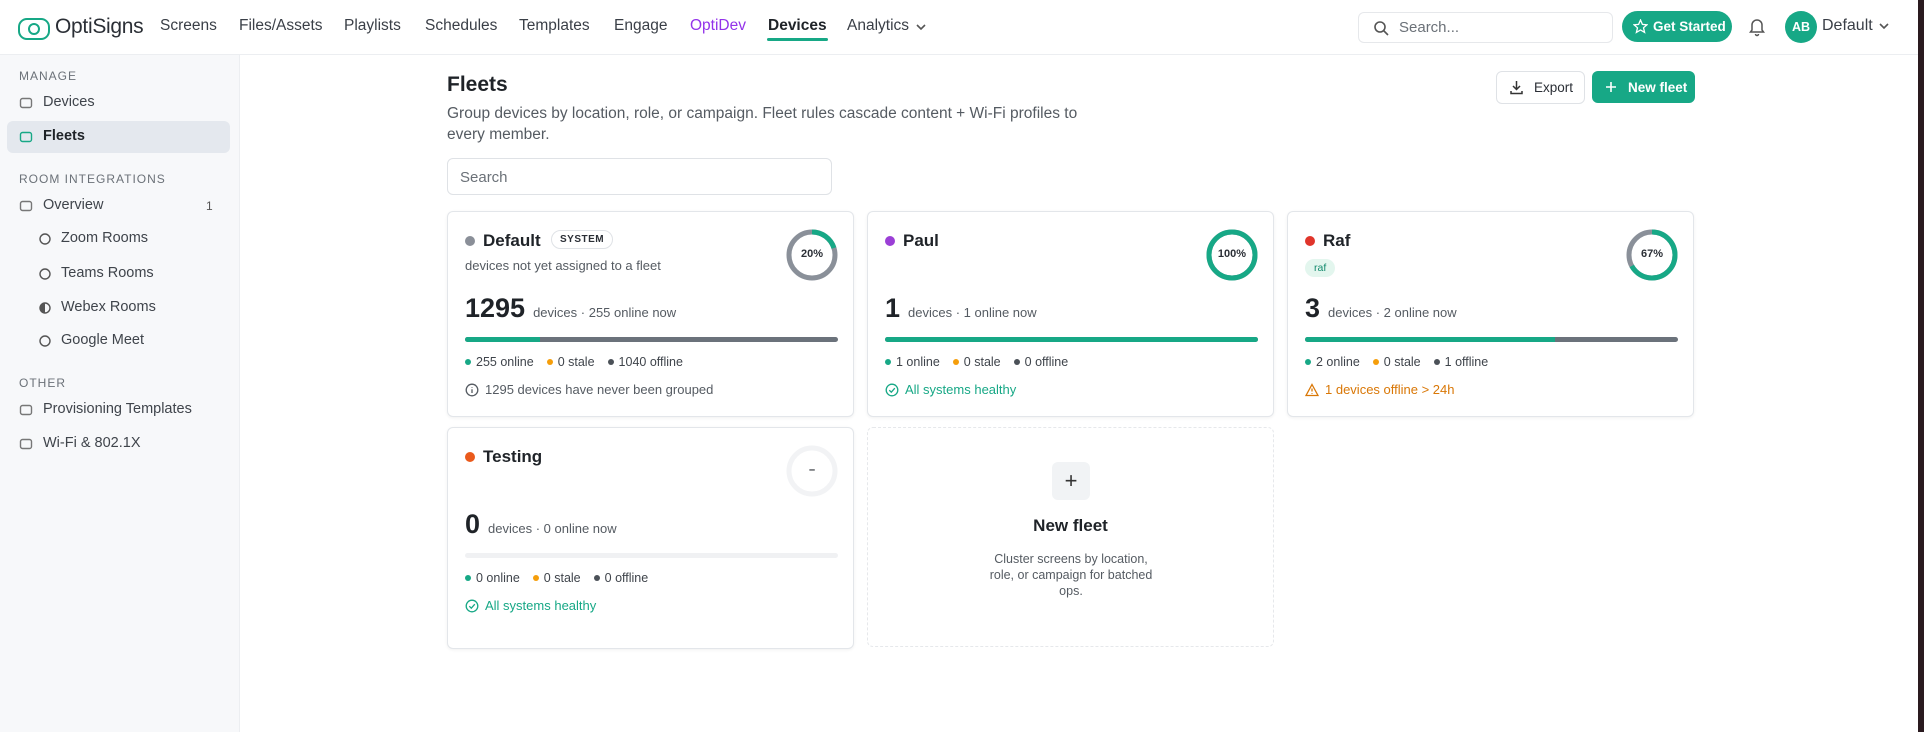 The height and width of the screenshot is (732, 1924). Describe the element at coordinates (42, 383) in the screenshot. I see `section-label: OTHER` at that location.